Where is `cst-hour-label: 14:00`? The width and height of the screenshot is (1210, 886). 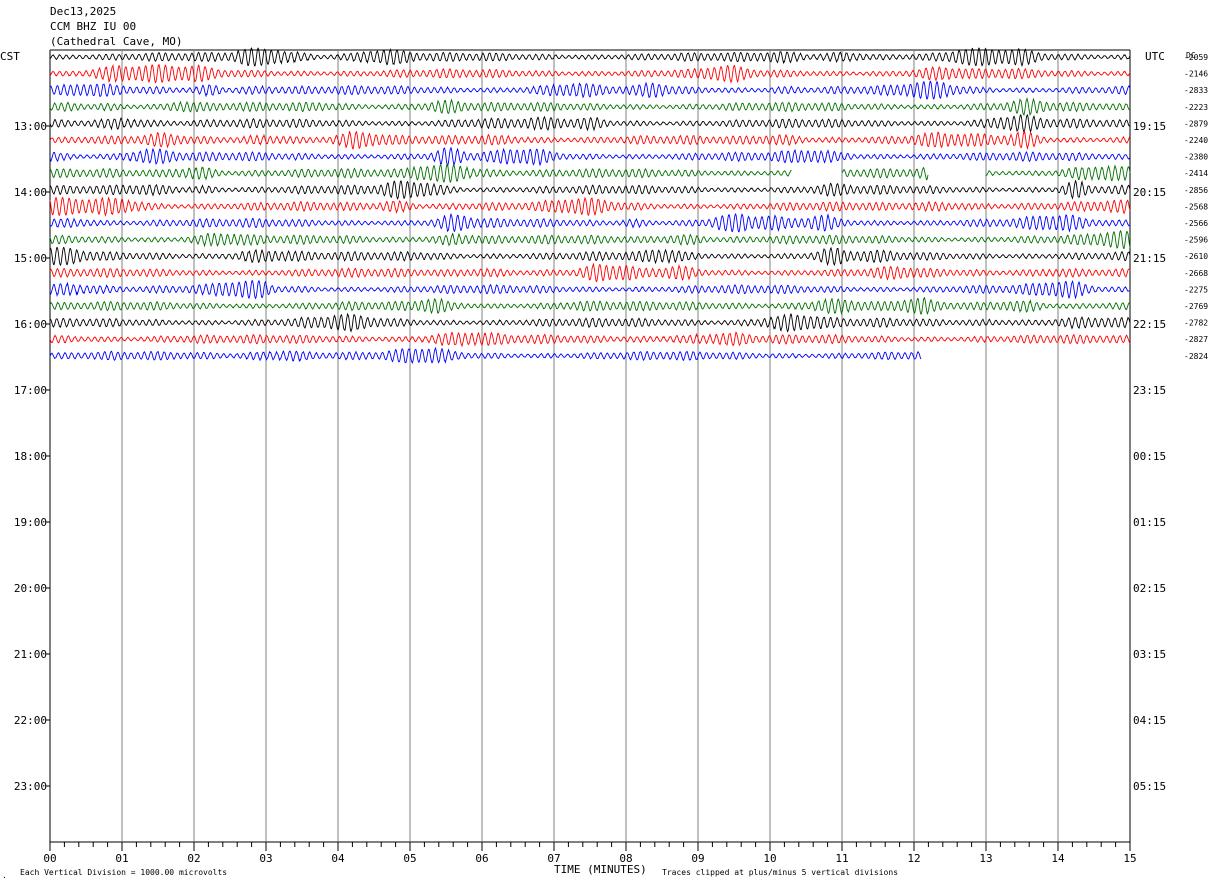
cst-hour-label: 14:00 is located at coordinates (30, 192).